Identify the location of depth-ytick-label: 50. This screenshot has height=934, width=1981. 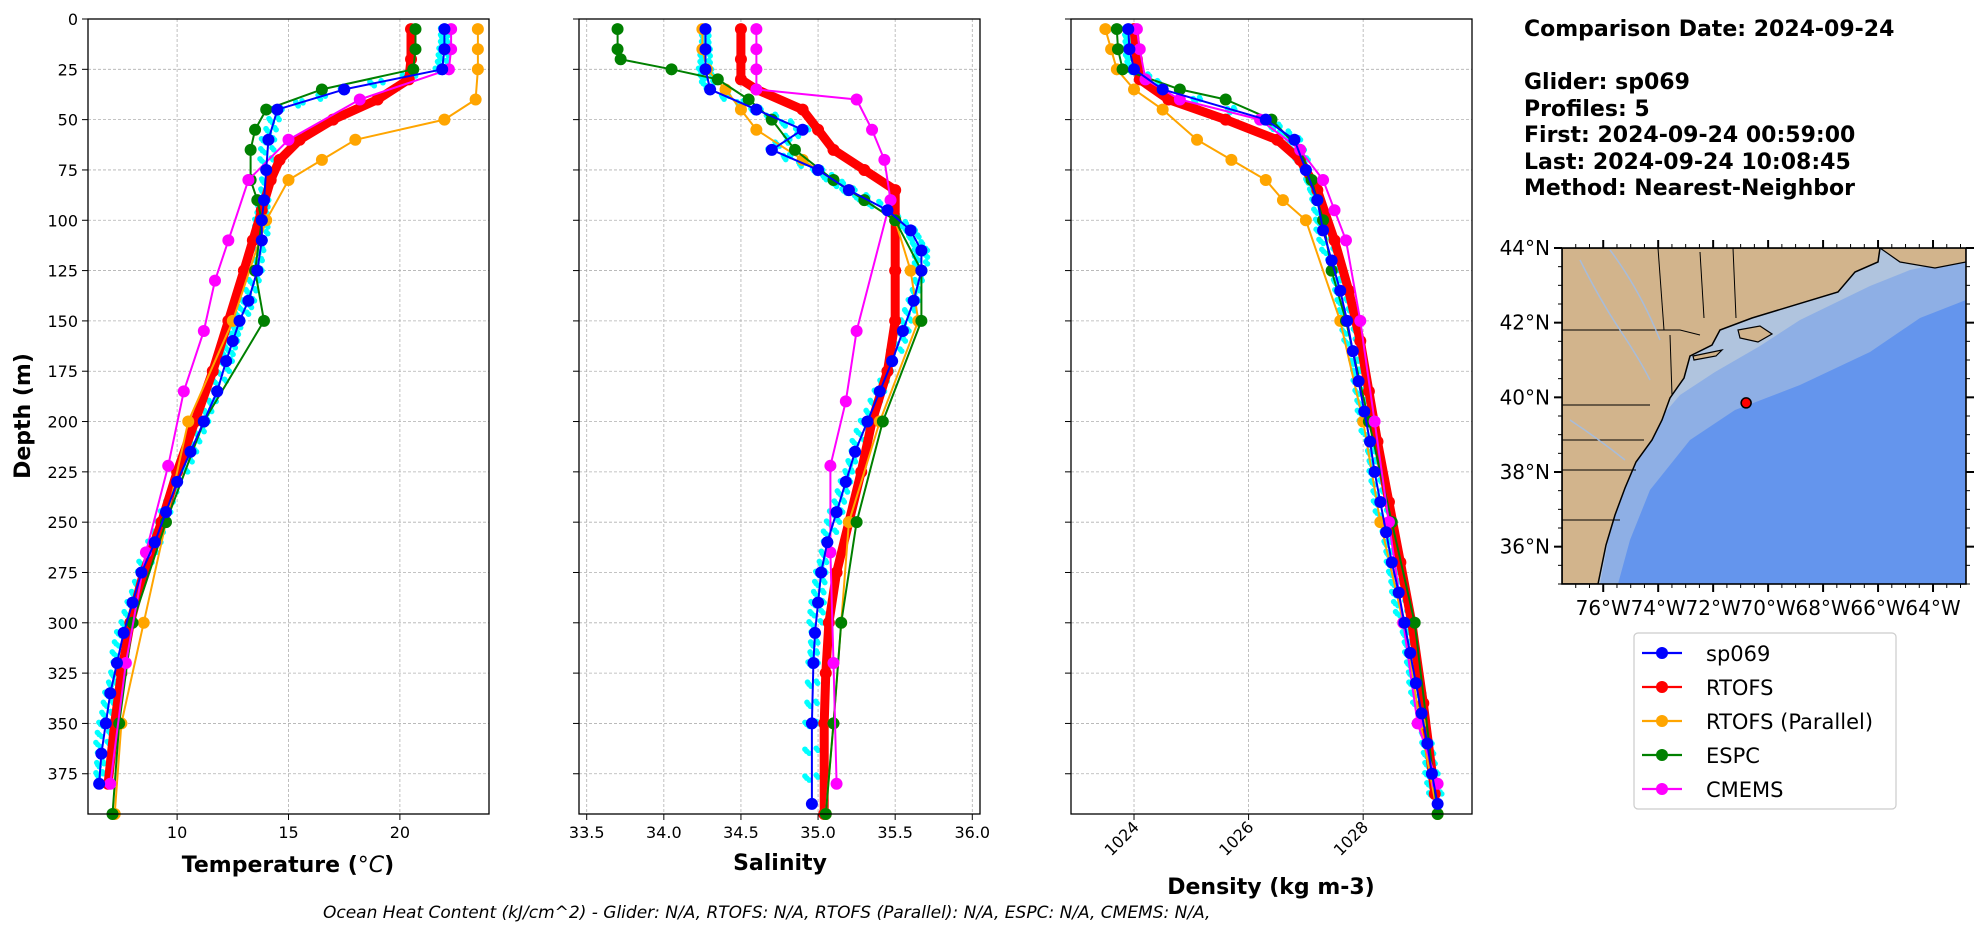
(68, 120).